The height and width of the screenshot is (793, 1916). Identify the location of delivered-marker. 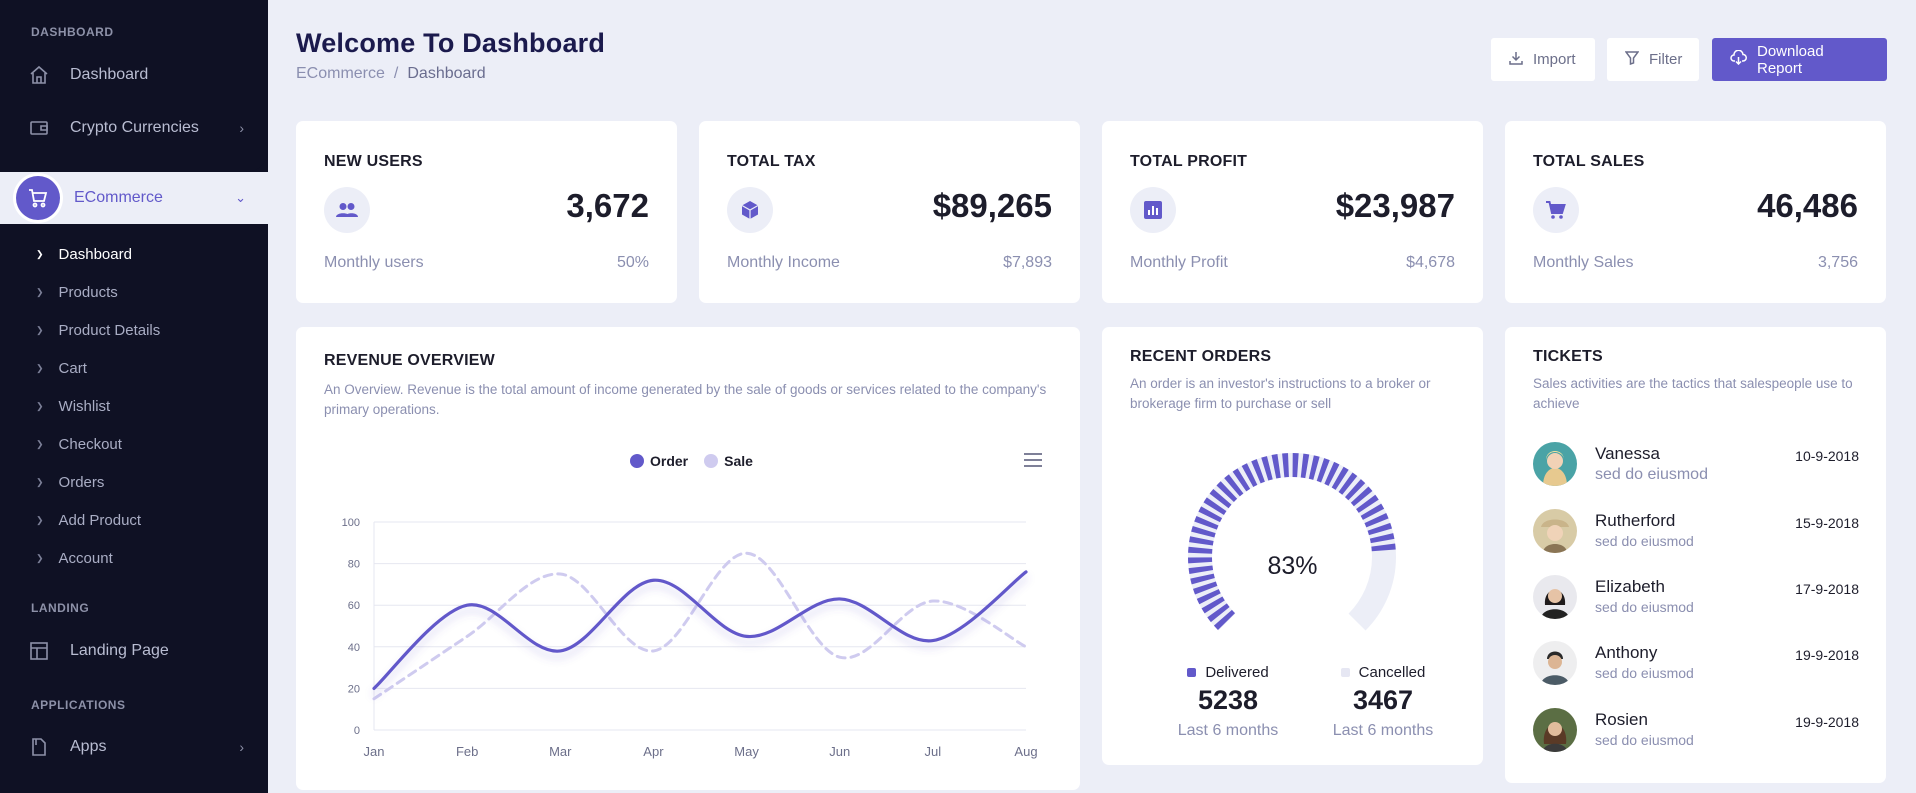
(1192, 672).